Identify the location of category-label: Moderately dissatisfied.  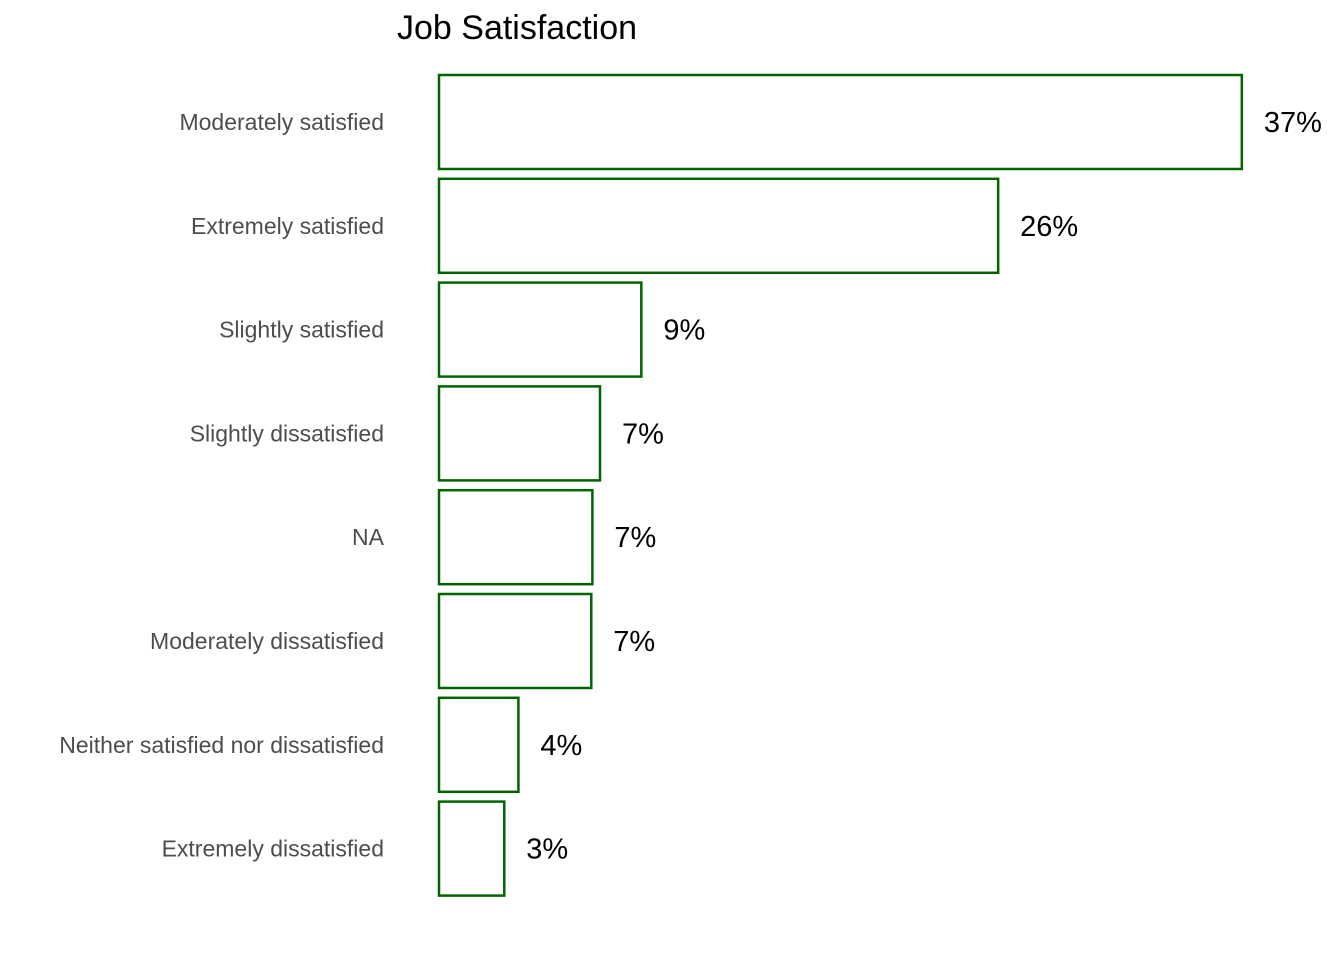
(267, 641).